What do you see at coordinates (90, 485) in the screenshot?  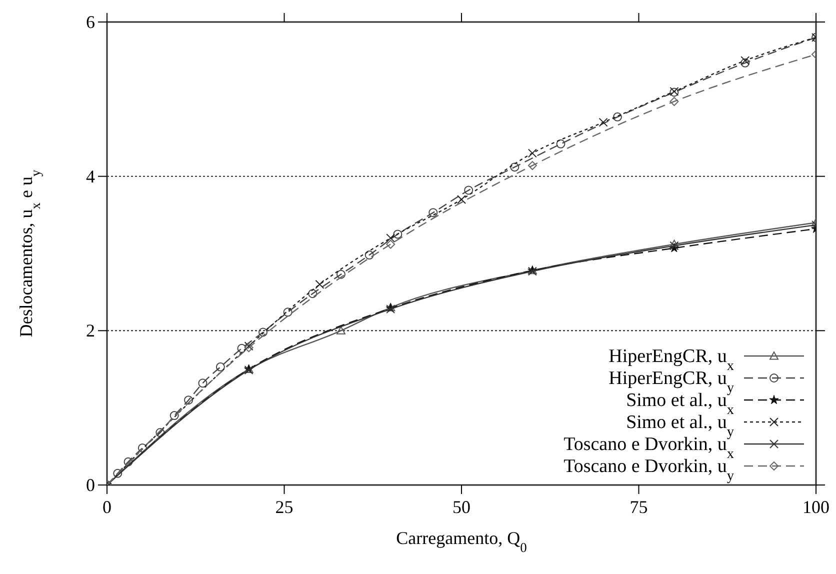 I see `y-tick-label: 0` at bounding box center [90, 485].